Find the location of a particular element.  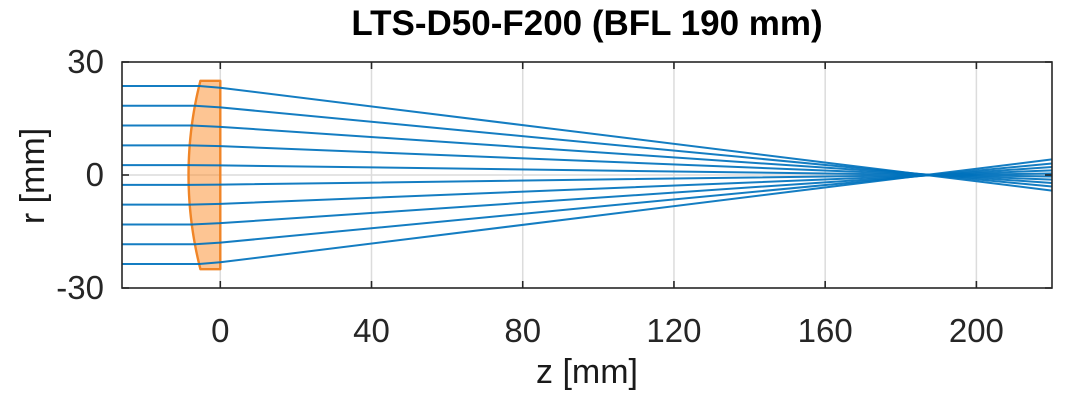

x-tick-label: 80 is located at coordinates (522, 330).